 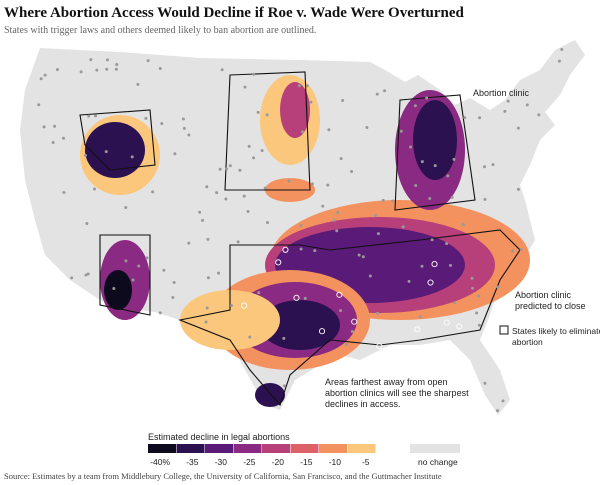 I want to click on legend-label: -5, so click(x=366, y=462).